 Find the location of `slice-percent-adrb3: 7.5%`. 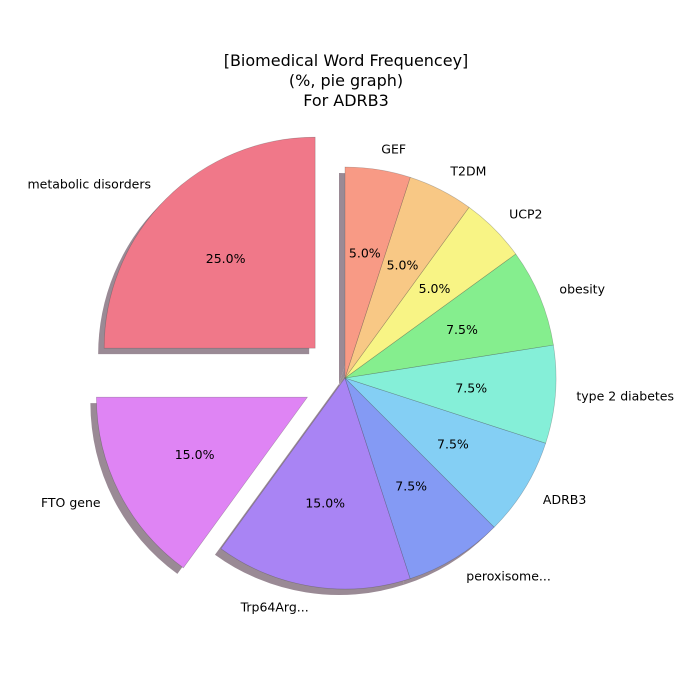

slice-percent-adrb3: 7.5% is located at coordinates (453, 444).